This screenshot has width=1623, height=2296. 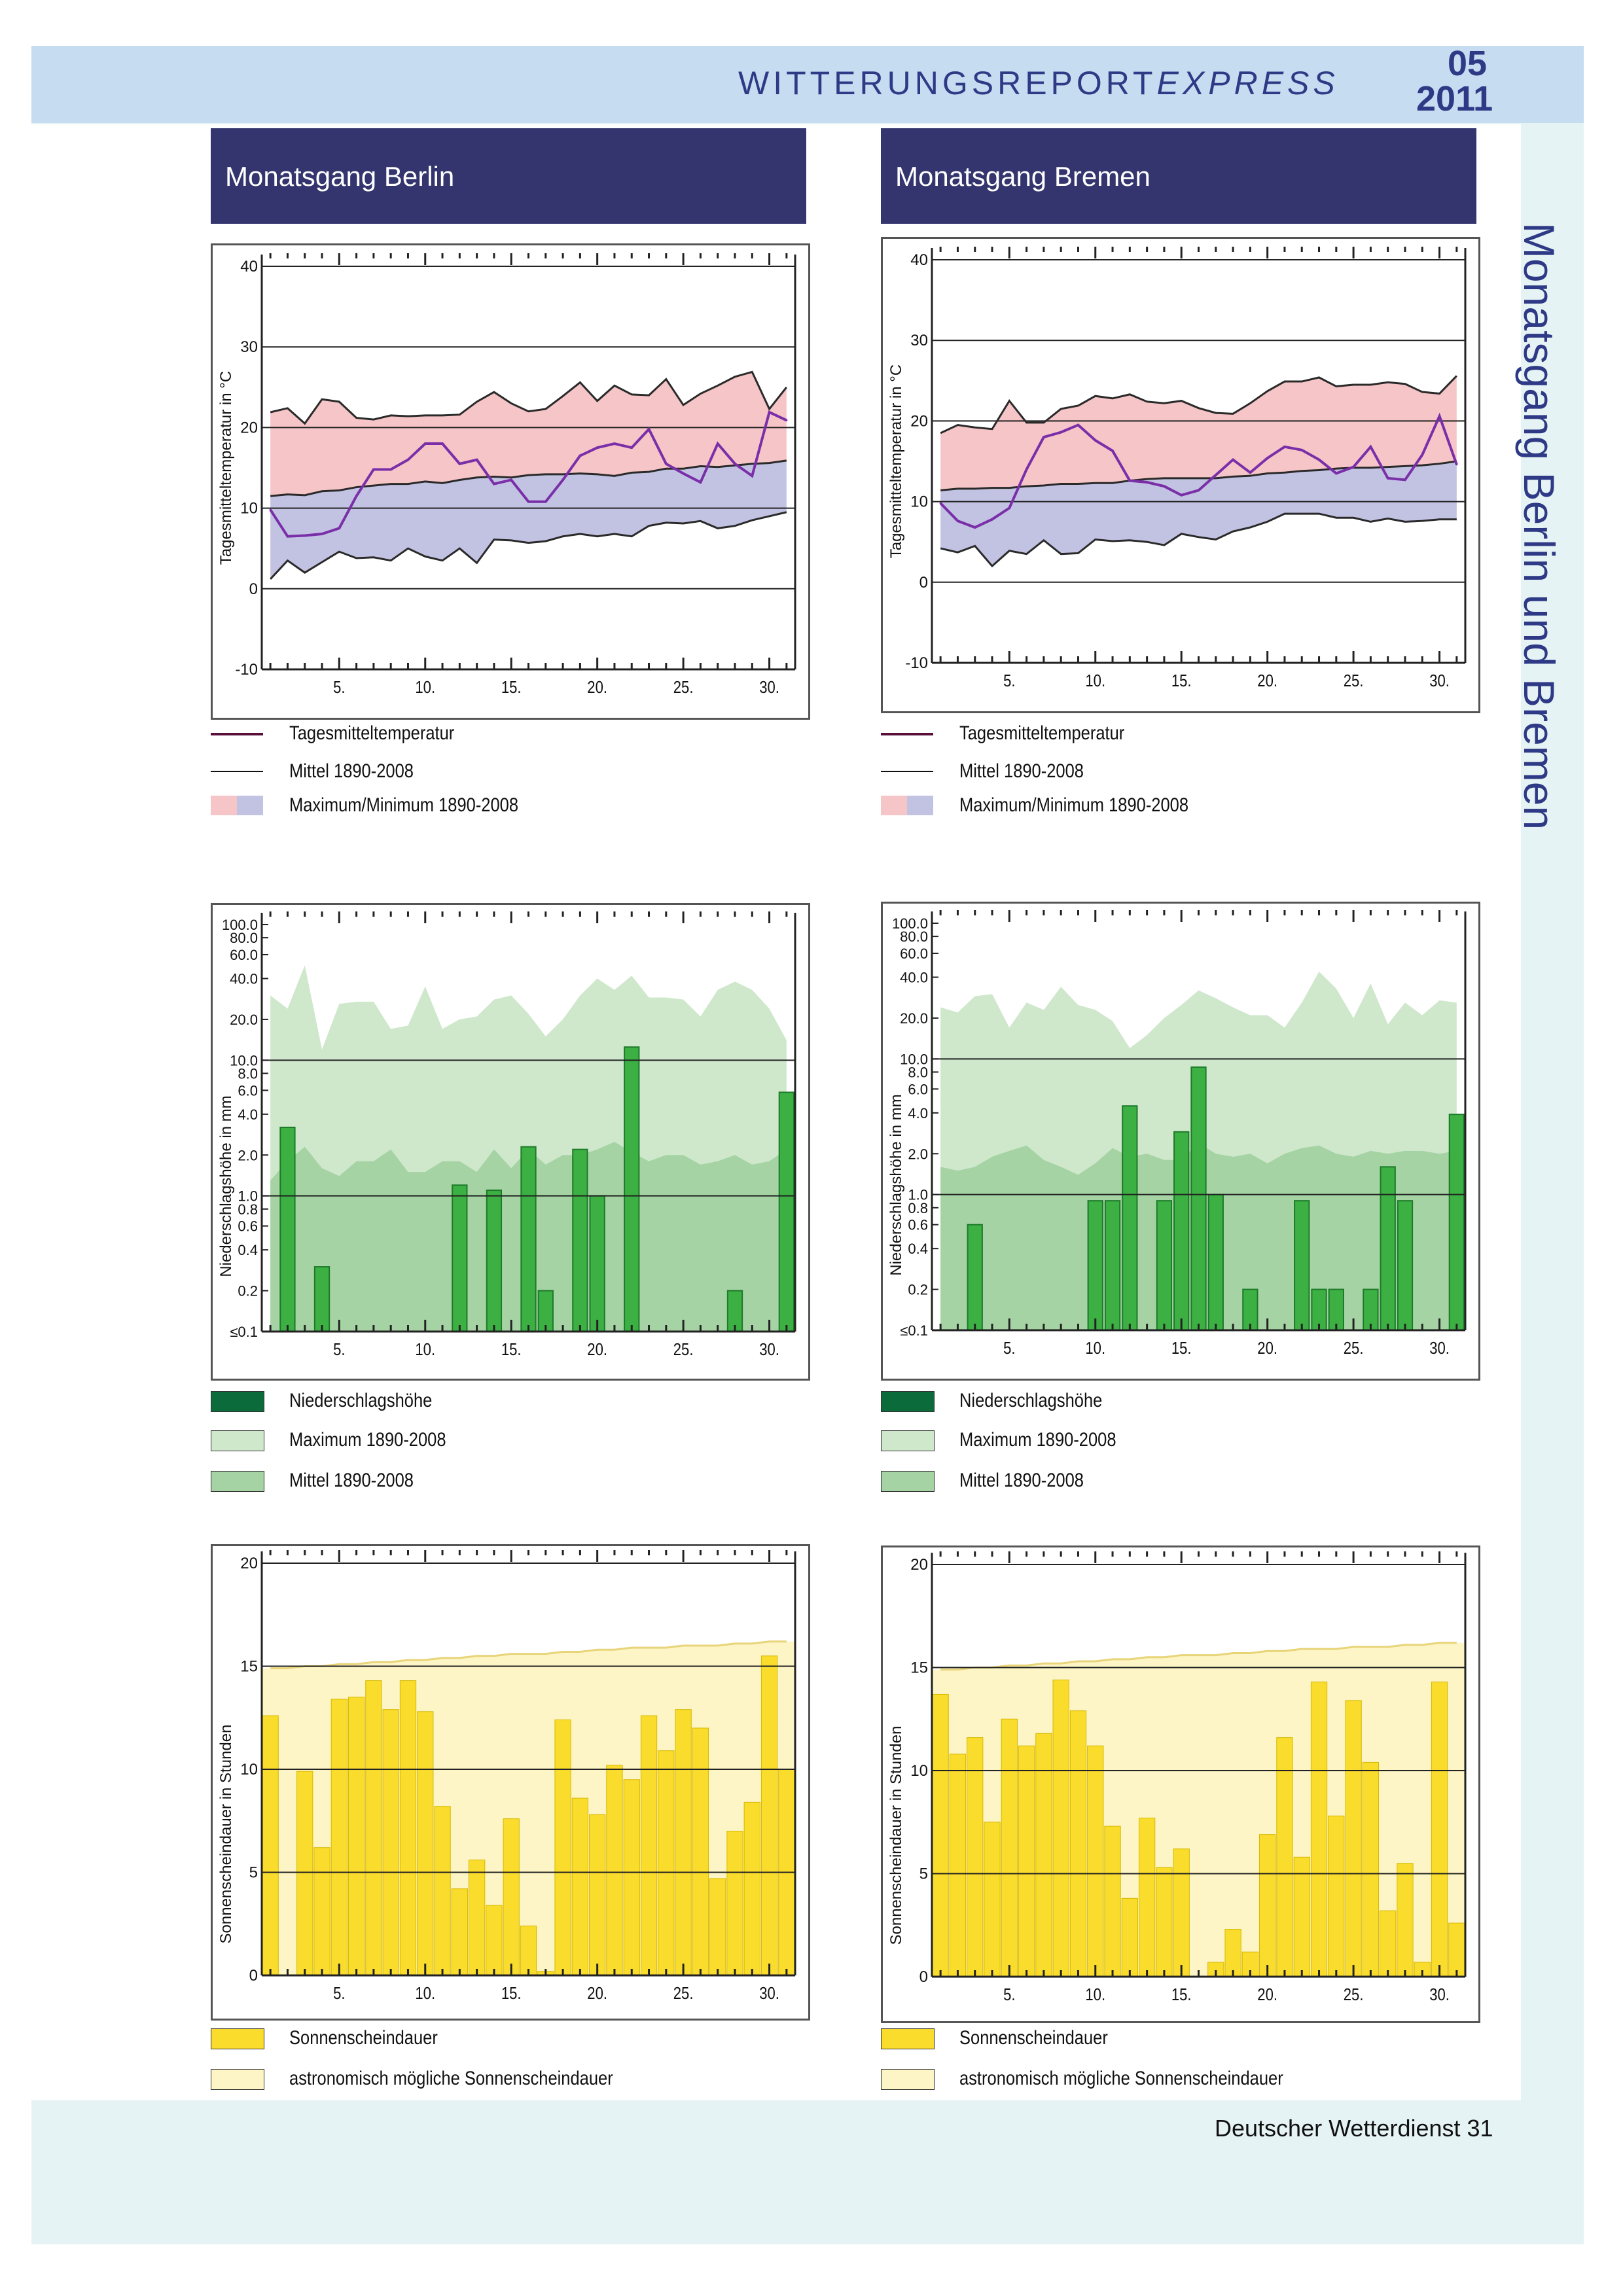 What do you see at coordinates (918, 1195) in the screenshot?
I see `y-tick-label: 1.0` at bounding box center [918, 1195].